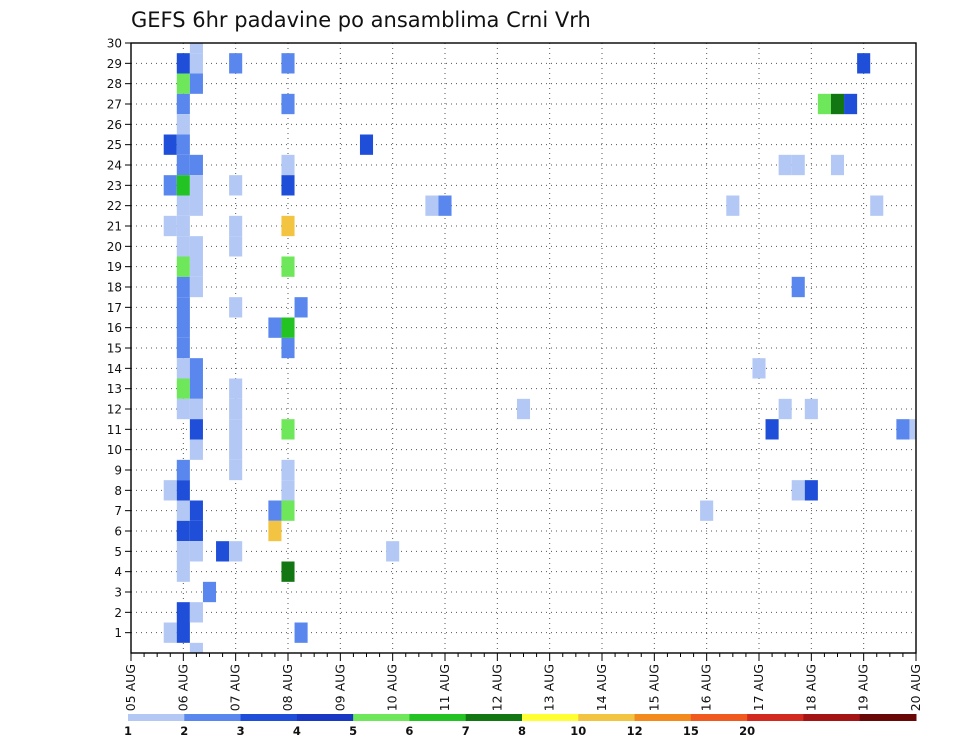 Image resolution: width=960 pixels, height=742 pixels. Describe the element at coordinates (706, 687) in the screenshot. I see `x-tick-label: 16 AUG` at that location.